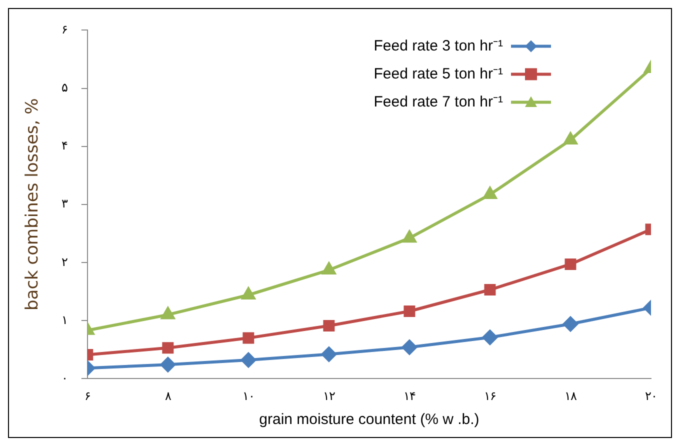  What do you see at coordinates (248, 396) in the screenshot?
I see `x-tick-label: ۱۰` at bounding box center [248, 396].